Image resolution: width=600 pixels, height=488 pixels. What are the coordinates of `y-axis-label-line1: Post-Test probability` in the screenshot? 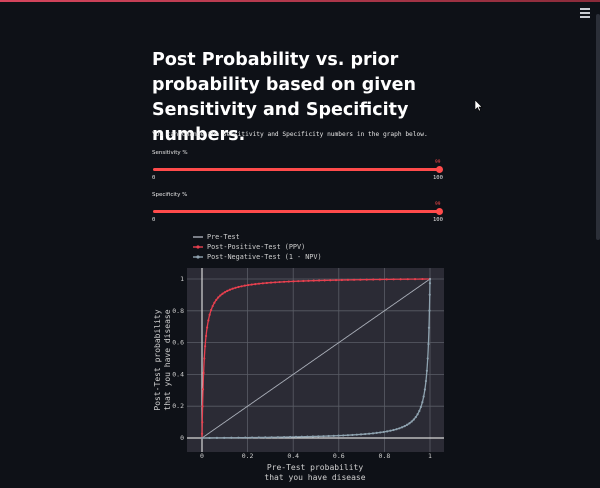 It's located at (157, 359).